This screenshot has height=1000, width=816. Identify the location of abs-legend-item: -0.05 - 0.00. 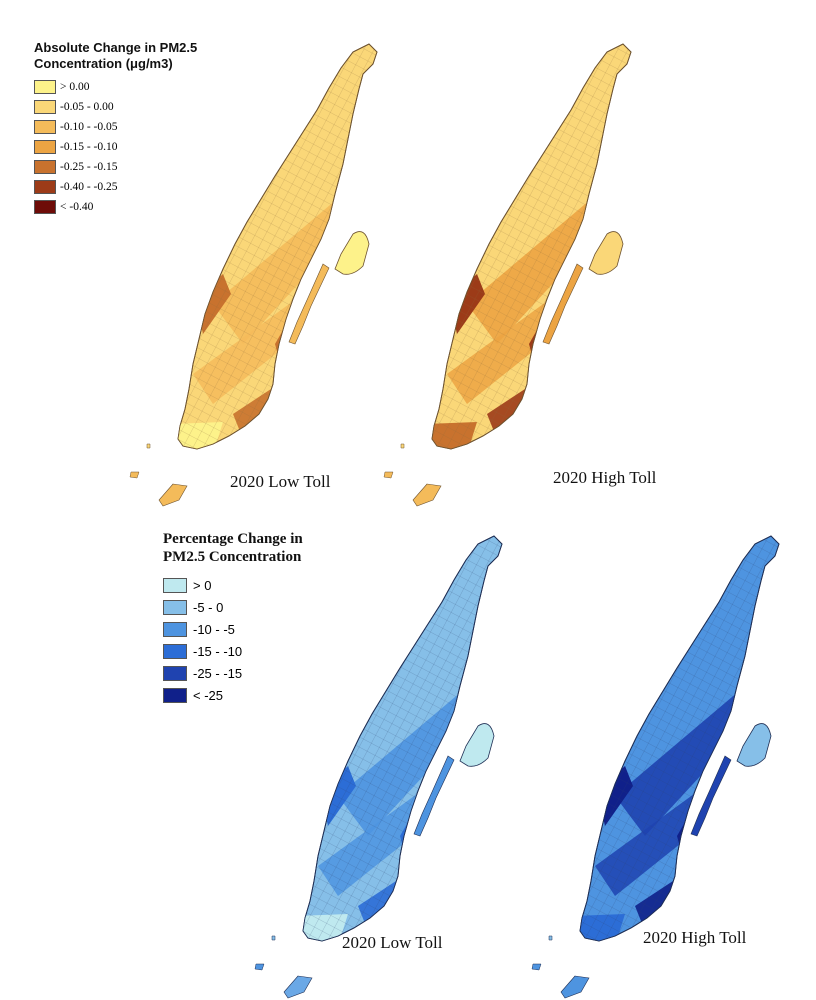
(115, 107).